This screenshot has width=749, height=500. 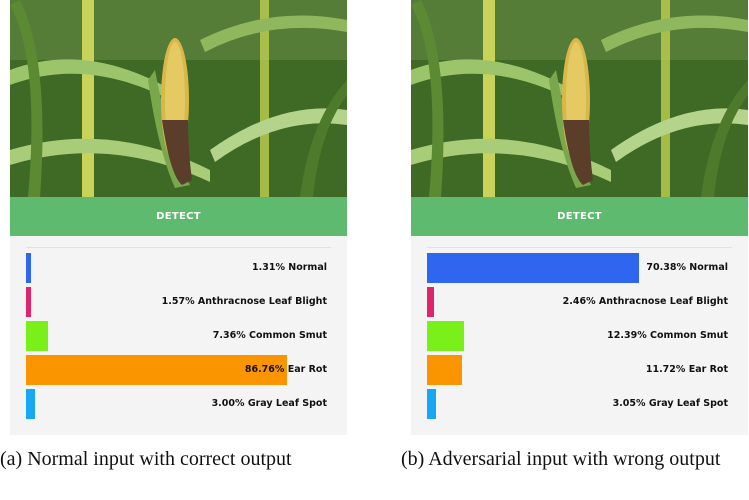 I want to click on result-label: 3.05% Gray Leaf Spot, so click(x=670, y=403).